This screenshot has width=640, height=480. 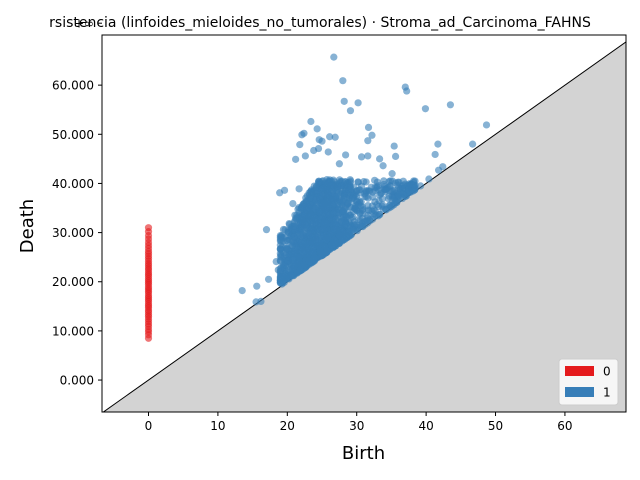 What do you see at coordinates (73, 135) in the screenshot?
I see `y-tick-label: 50.000` at bounding box center [73, 135].